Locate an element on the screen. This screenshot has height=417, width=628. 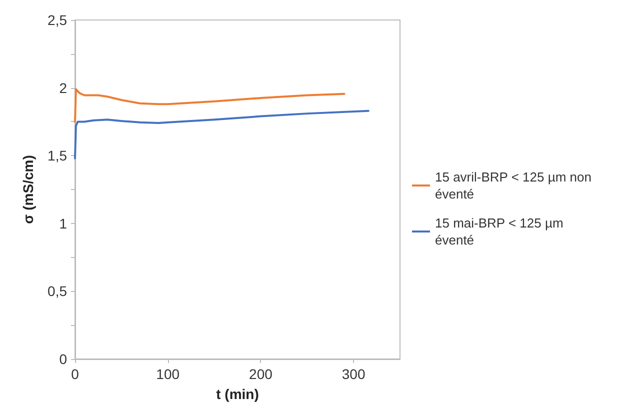
y-tick-label: 1 is located at coordinates (63, 223).